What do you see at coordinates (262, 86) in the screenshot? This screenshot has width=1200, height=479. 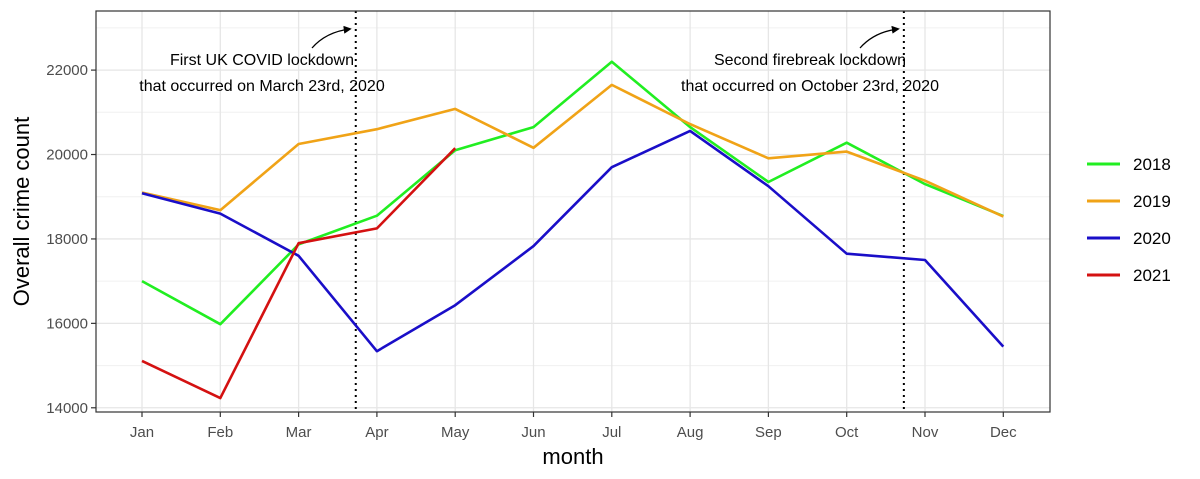 I see `annotation-line: that occurred on March 23rd, 2020` at bounding box center [262, 86].